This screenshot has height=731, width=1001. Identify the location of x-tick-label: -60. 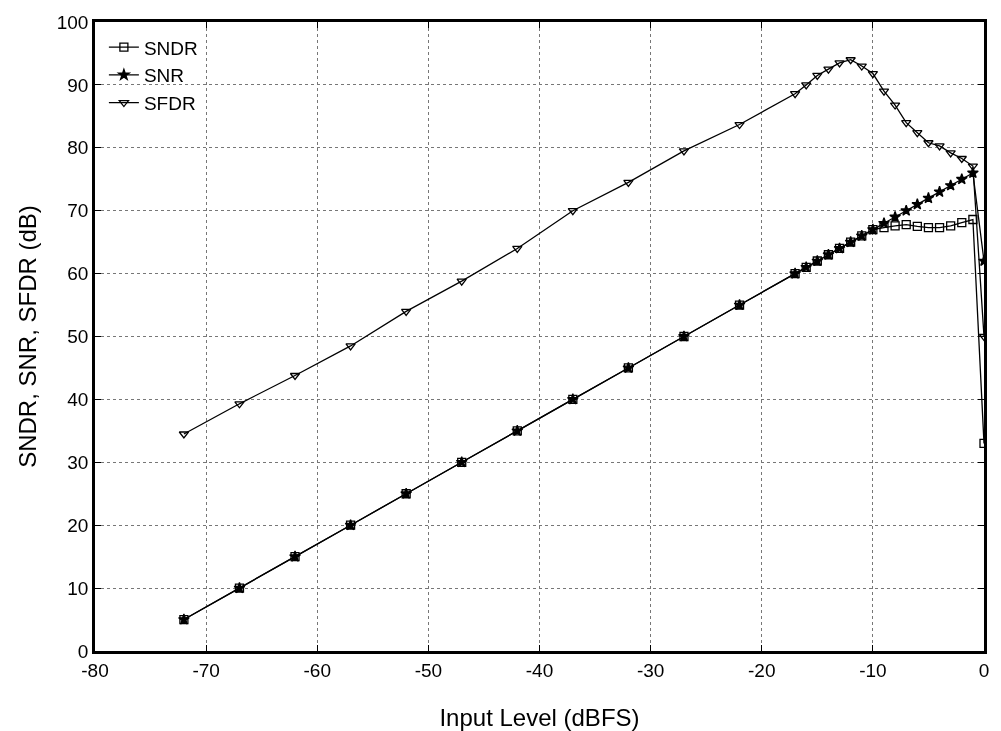
(317, 670).